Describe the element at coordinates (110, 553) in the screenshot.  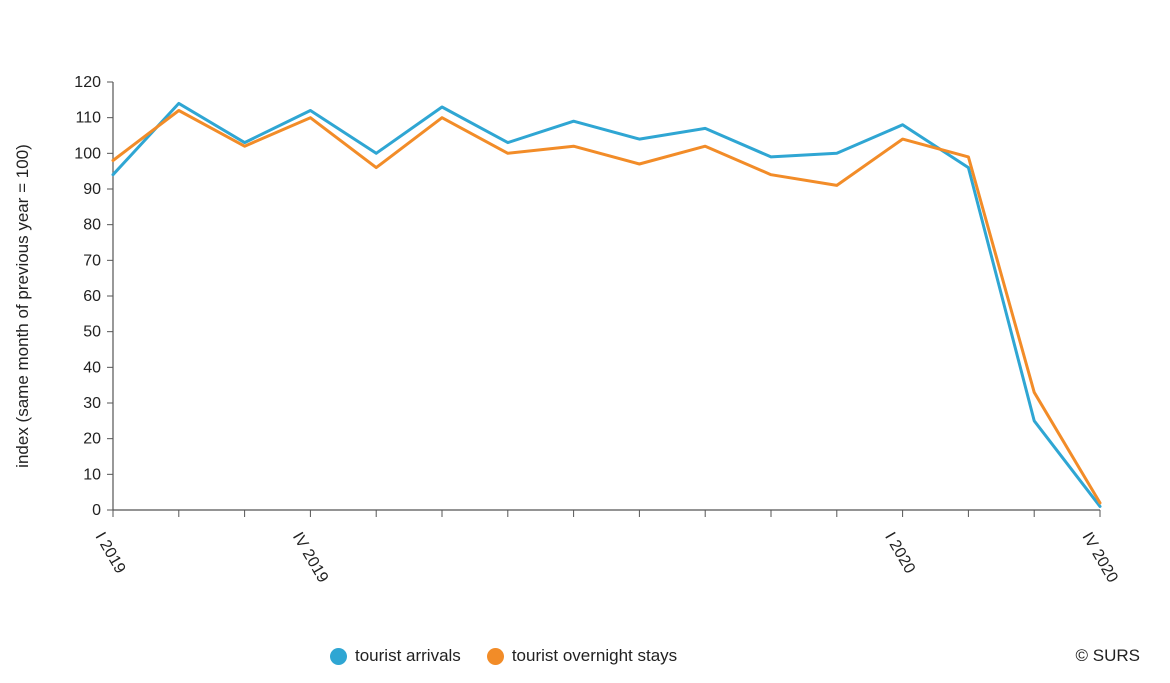
I see `x-tick-label: I 2019` at that location.